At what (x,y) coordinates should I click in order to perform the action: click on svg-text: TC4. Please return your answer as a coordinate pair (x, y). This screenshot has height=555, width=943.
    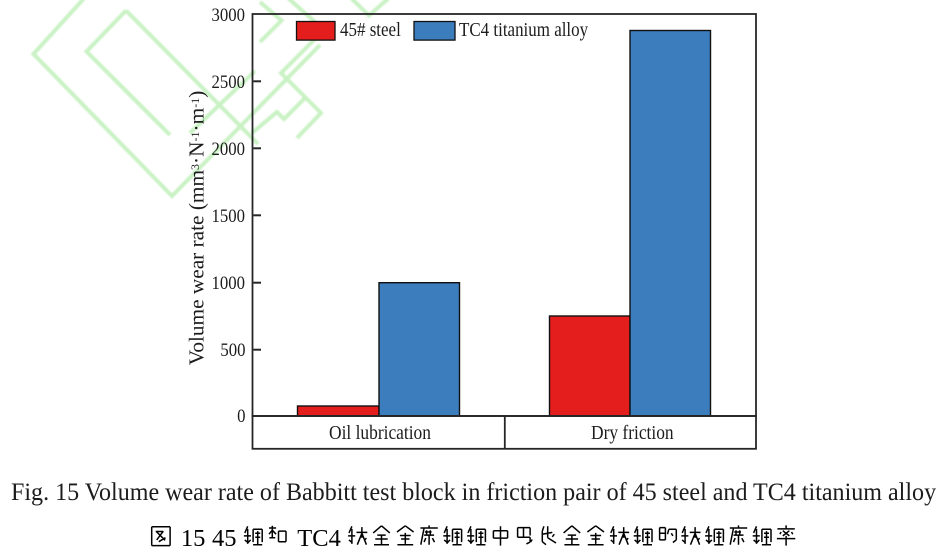
    Looking at the image, I should click on (319, 538).